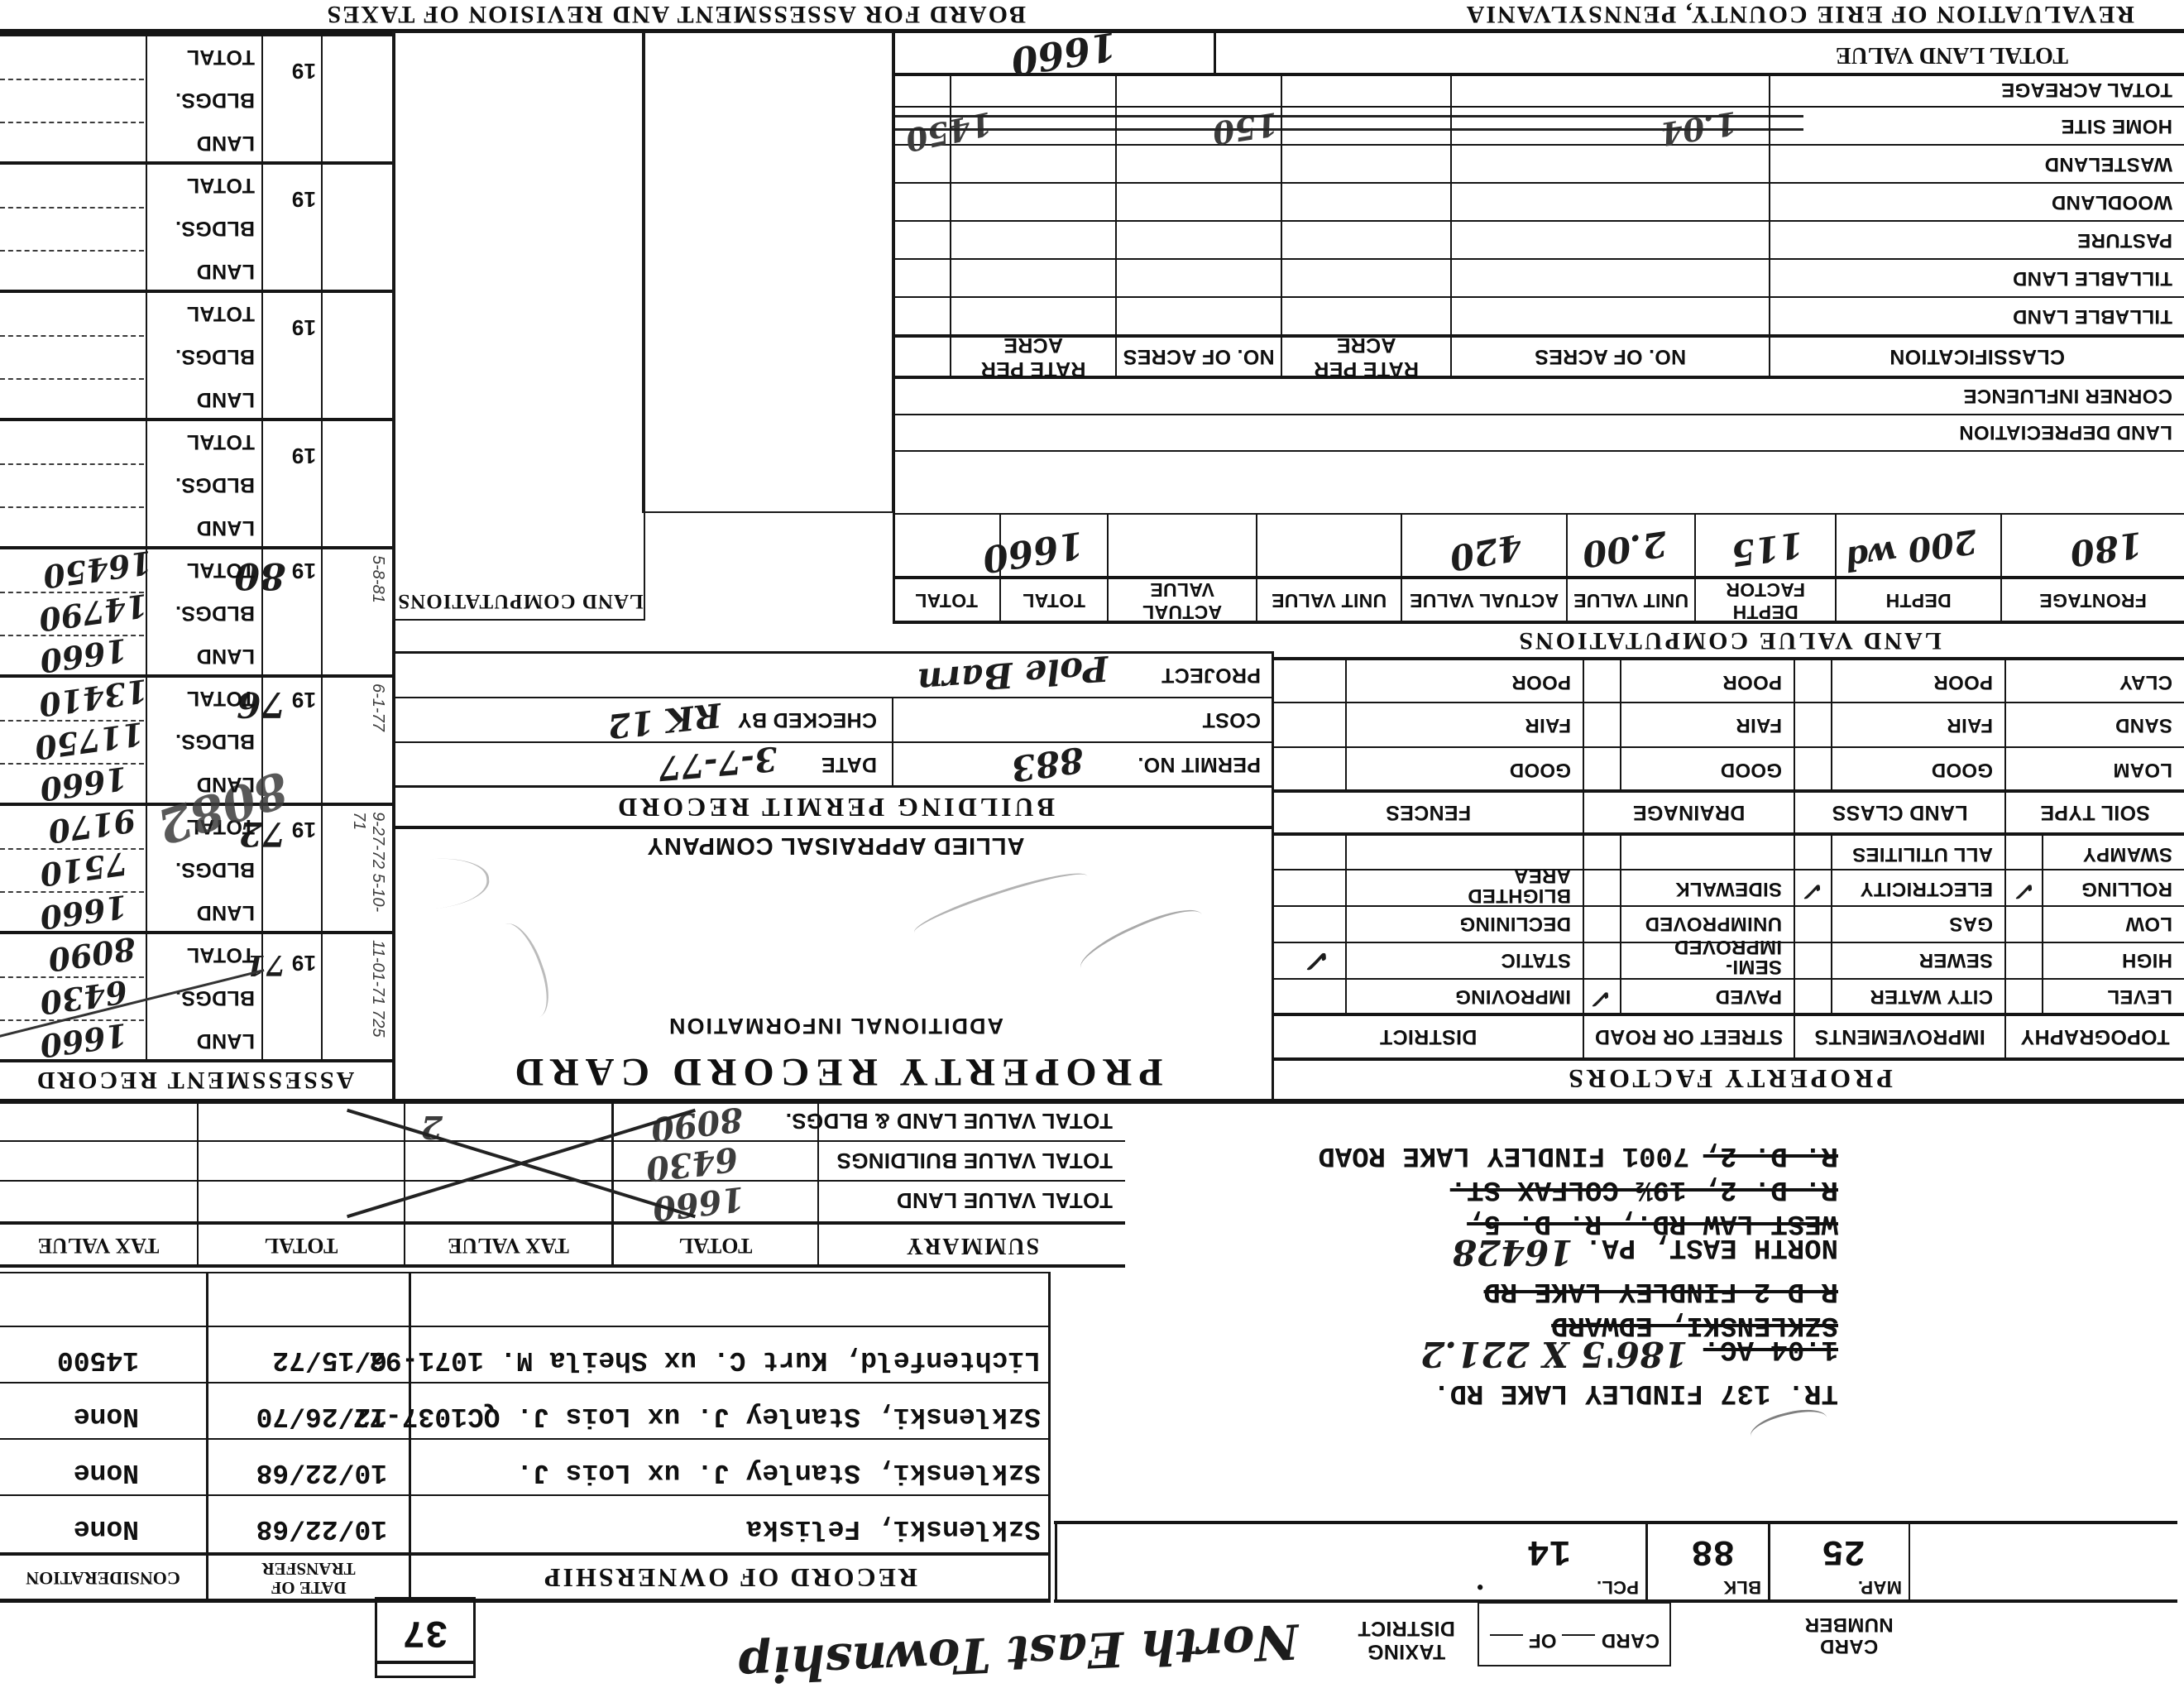 The height and width of the screenshot is (1688, 2184). What do you see at coordinates (1748, 996) in the screenshot?
I see `factor-paved: PAVED` at bounding box center [1748, 996].